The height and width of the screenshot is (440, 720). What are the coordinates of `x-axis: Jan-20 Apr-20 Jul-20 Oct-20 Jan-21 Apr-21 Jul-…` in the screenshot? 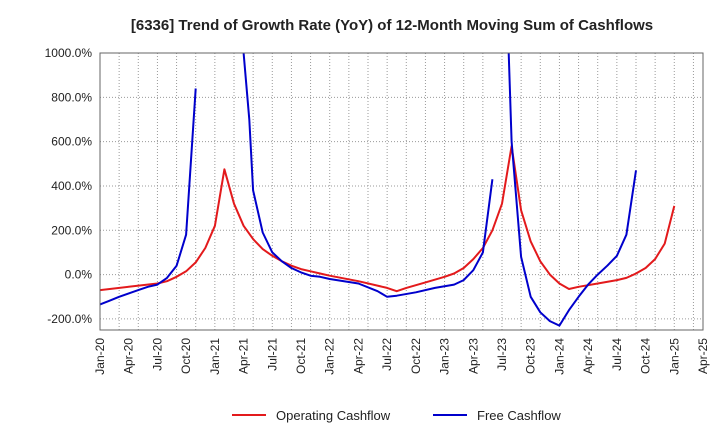 It's located at (401, 356).